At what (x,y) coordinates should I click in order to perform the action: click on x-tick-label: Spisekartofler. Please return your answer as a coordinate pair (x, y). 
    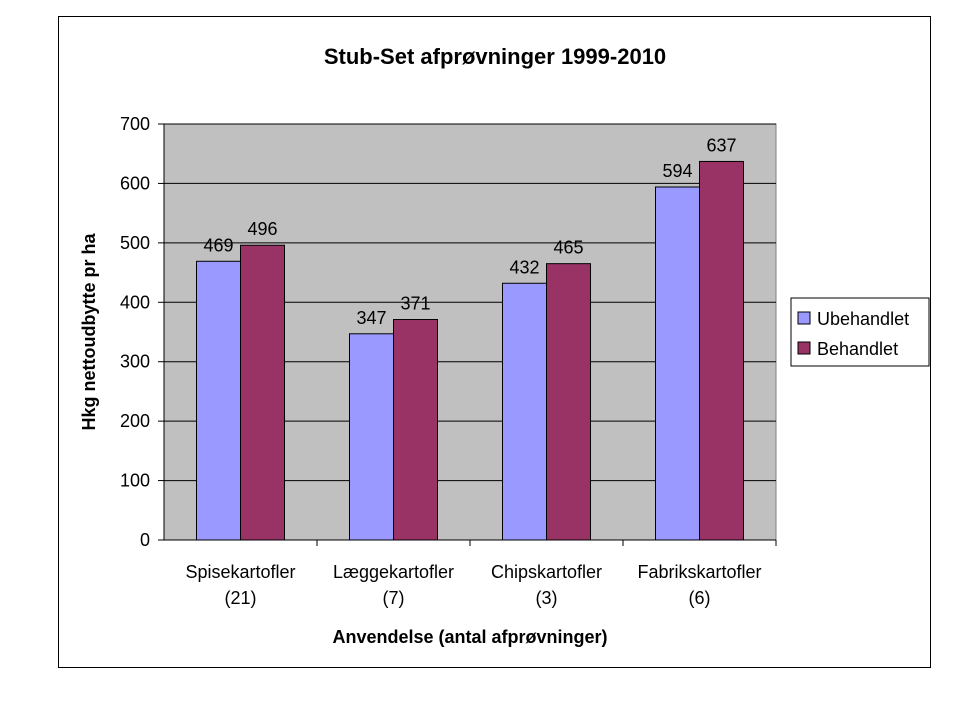
    Looking at the image, I should click on (240, 572).